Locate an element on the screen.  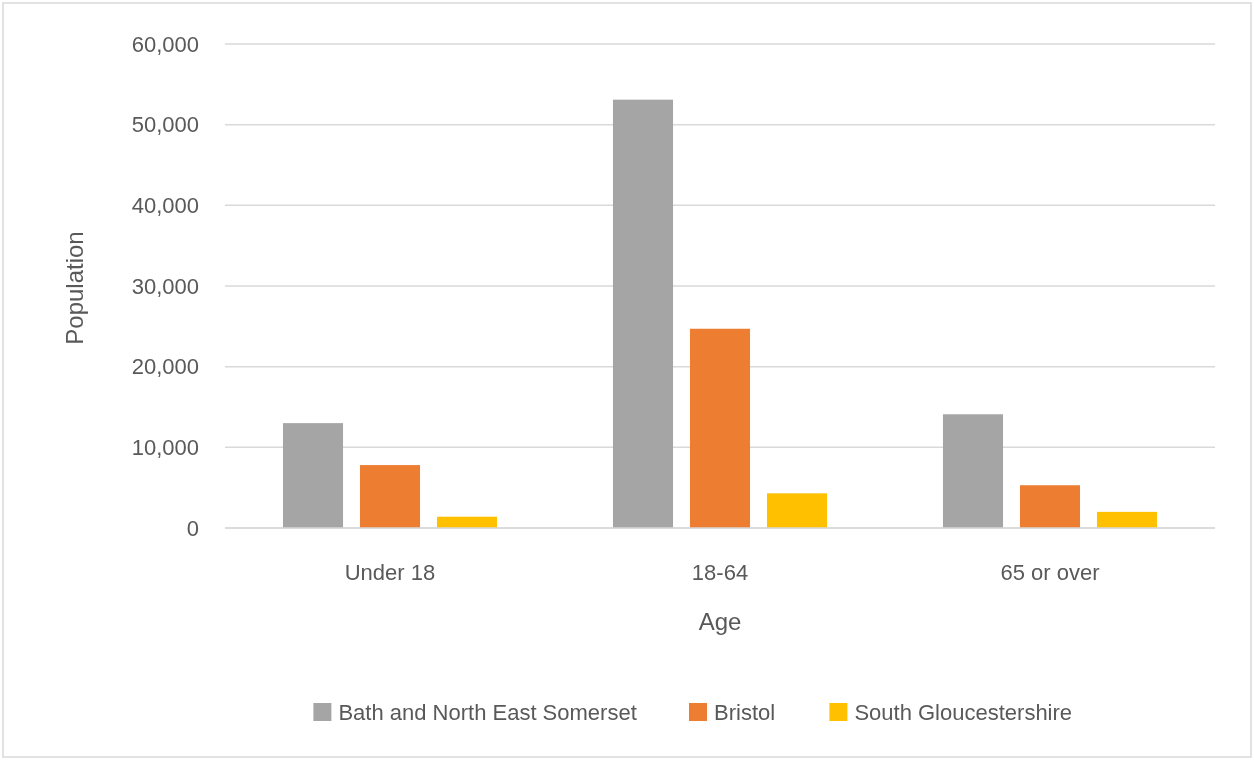
x-axis-title: Age is located at coordinates (720, 621).